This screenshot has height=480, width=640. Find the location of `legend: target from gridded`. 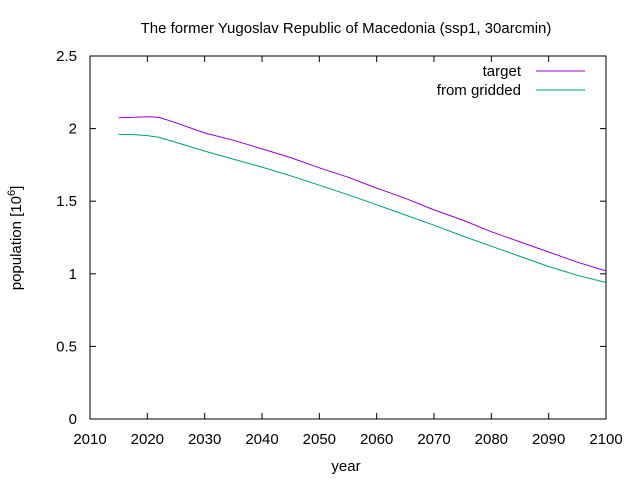

legend: target from gridded is located at coordinates (511, 81).